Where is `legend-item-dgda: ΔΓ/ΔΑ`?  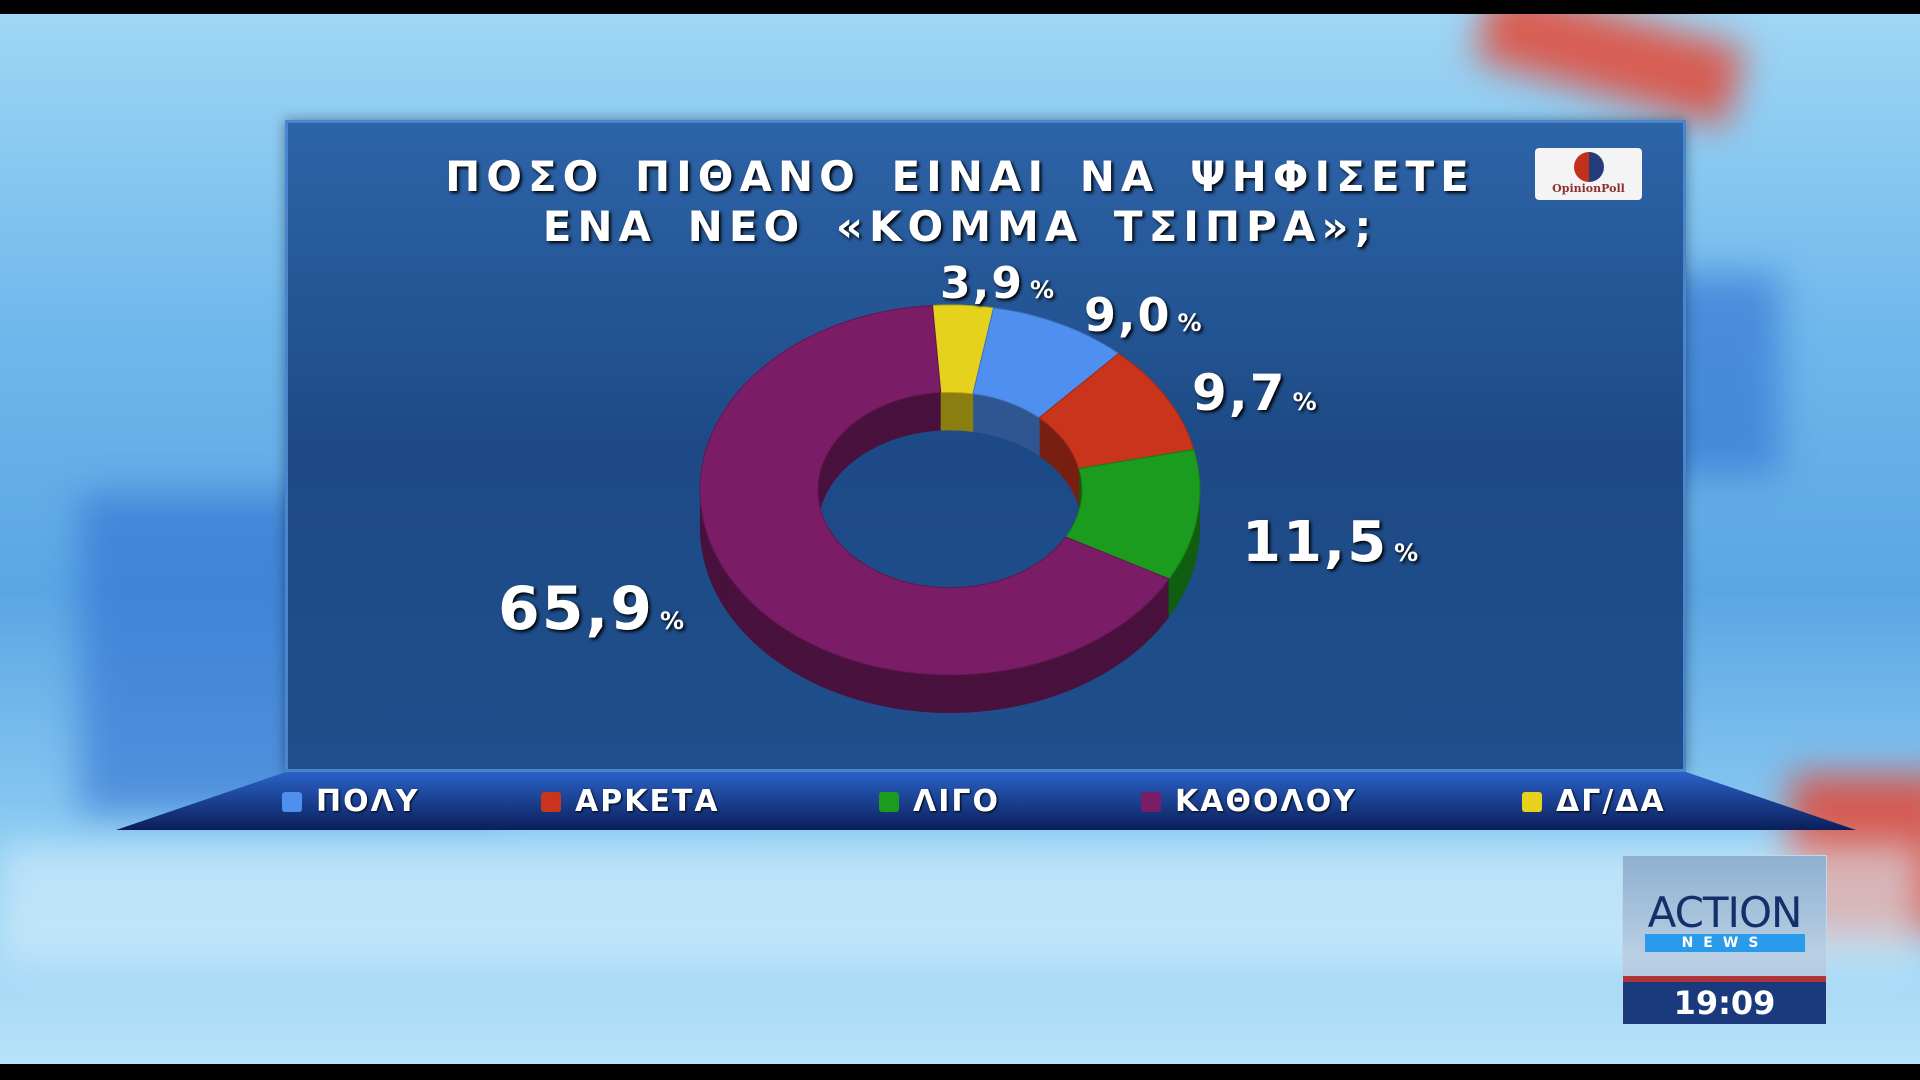 legend-item-dgda: ΔΓ/ΔΑ is located at coordinates (1594, 801).